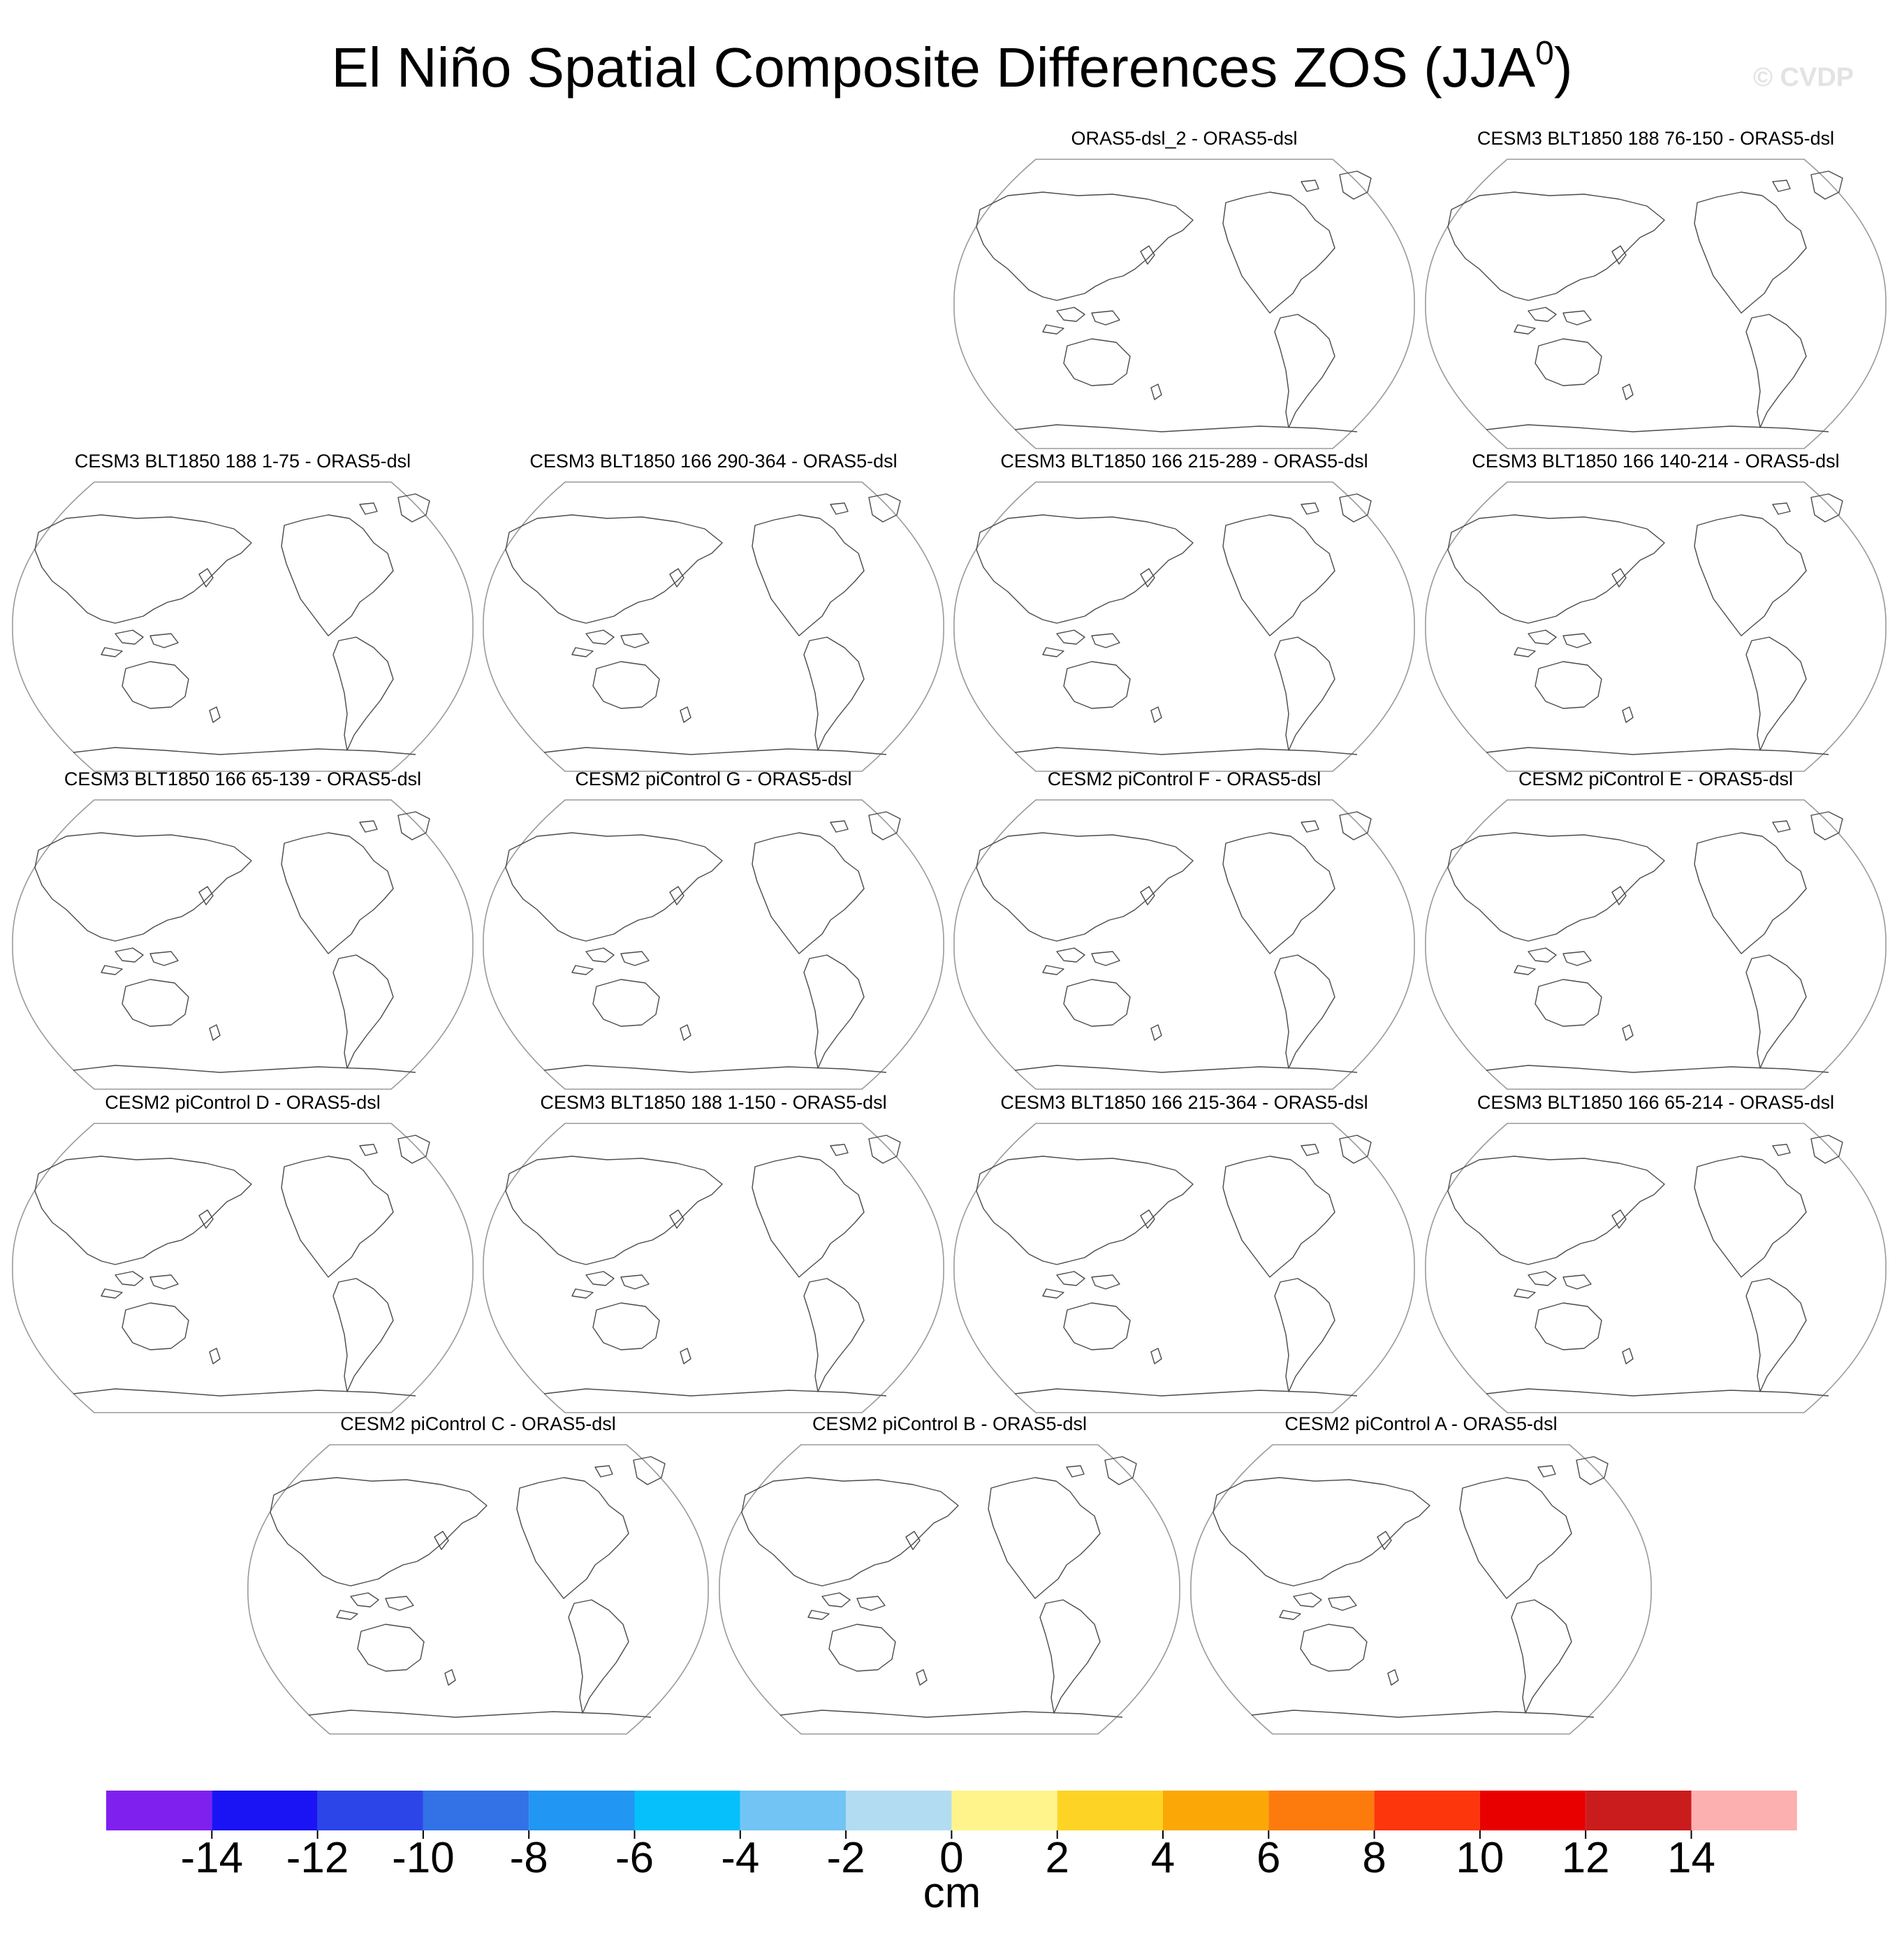  What do you see at coordinates (1163, 1858) in the screenshot?
I see `colorbar-tick-label: 4` at bounding box center [1163, 1858].